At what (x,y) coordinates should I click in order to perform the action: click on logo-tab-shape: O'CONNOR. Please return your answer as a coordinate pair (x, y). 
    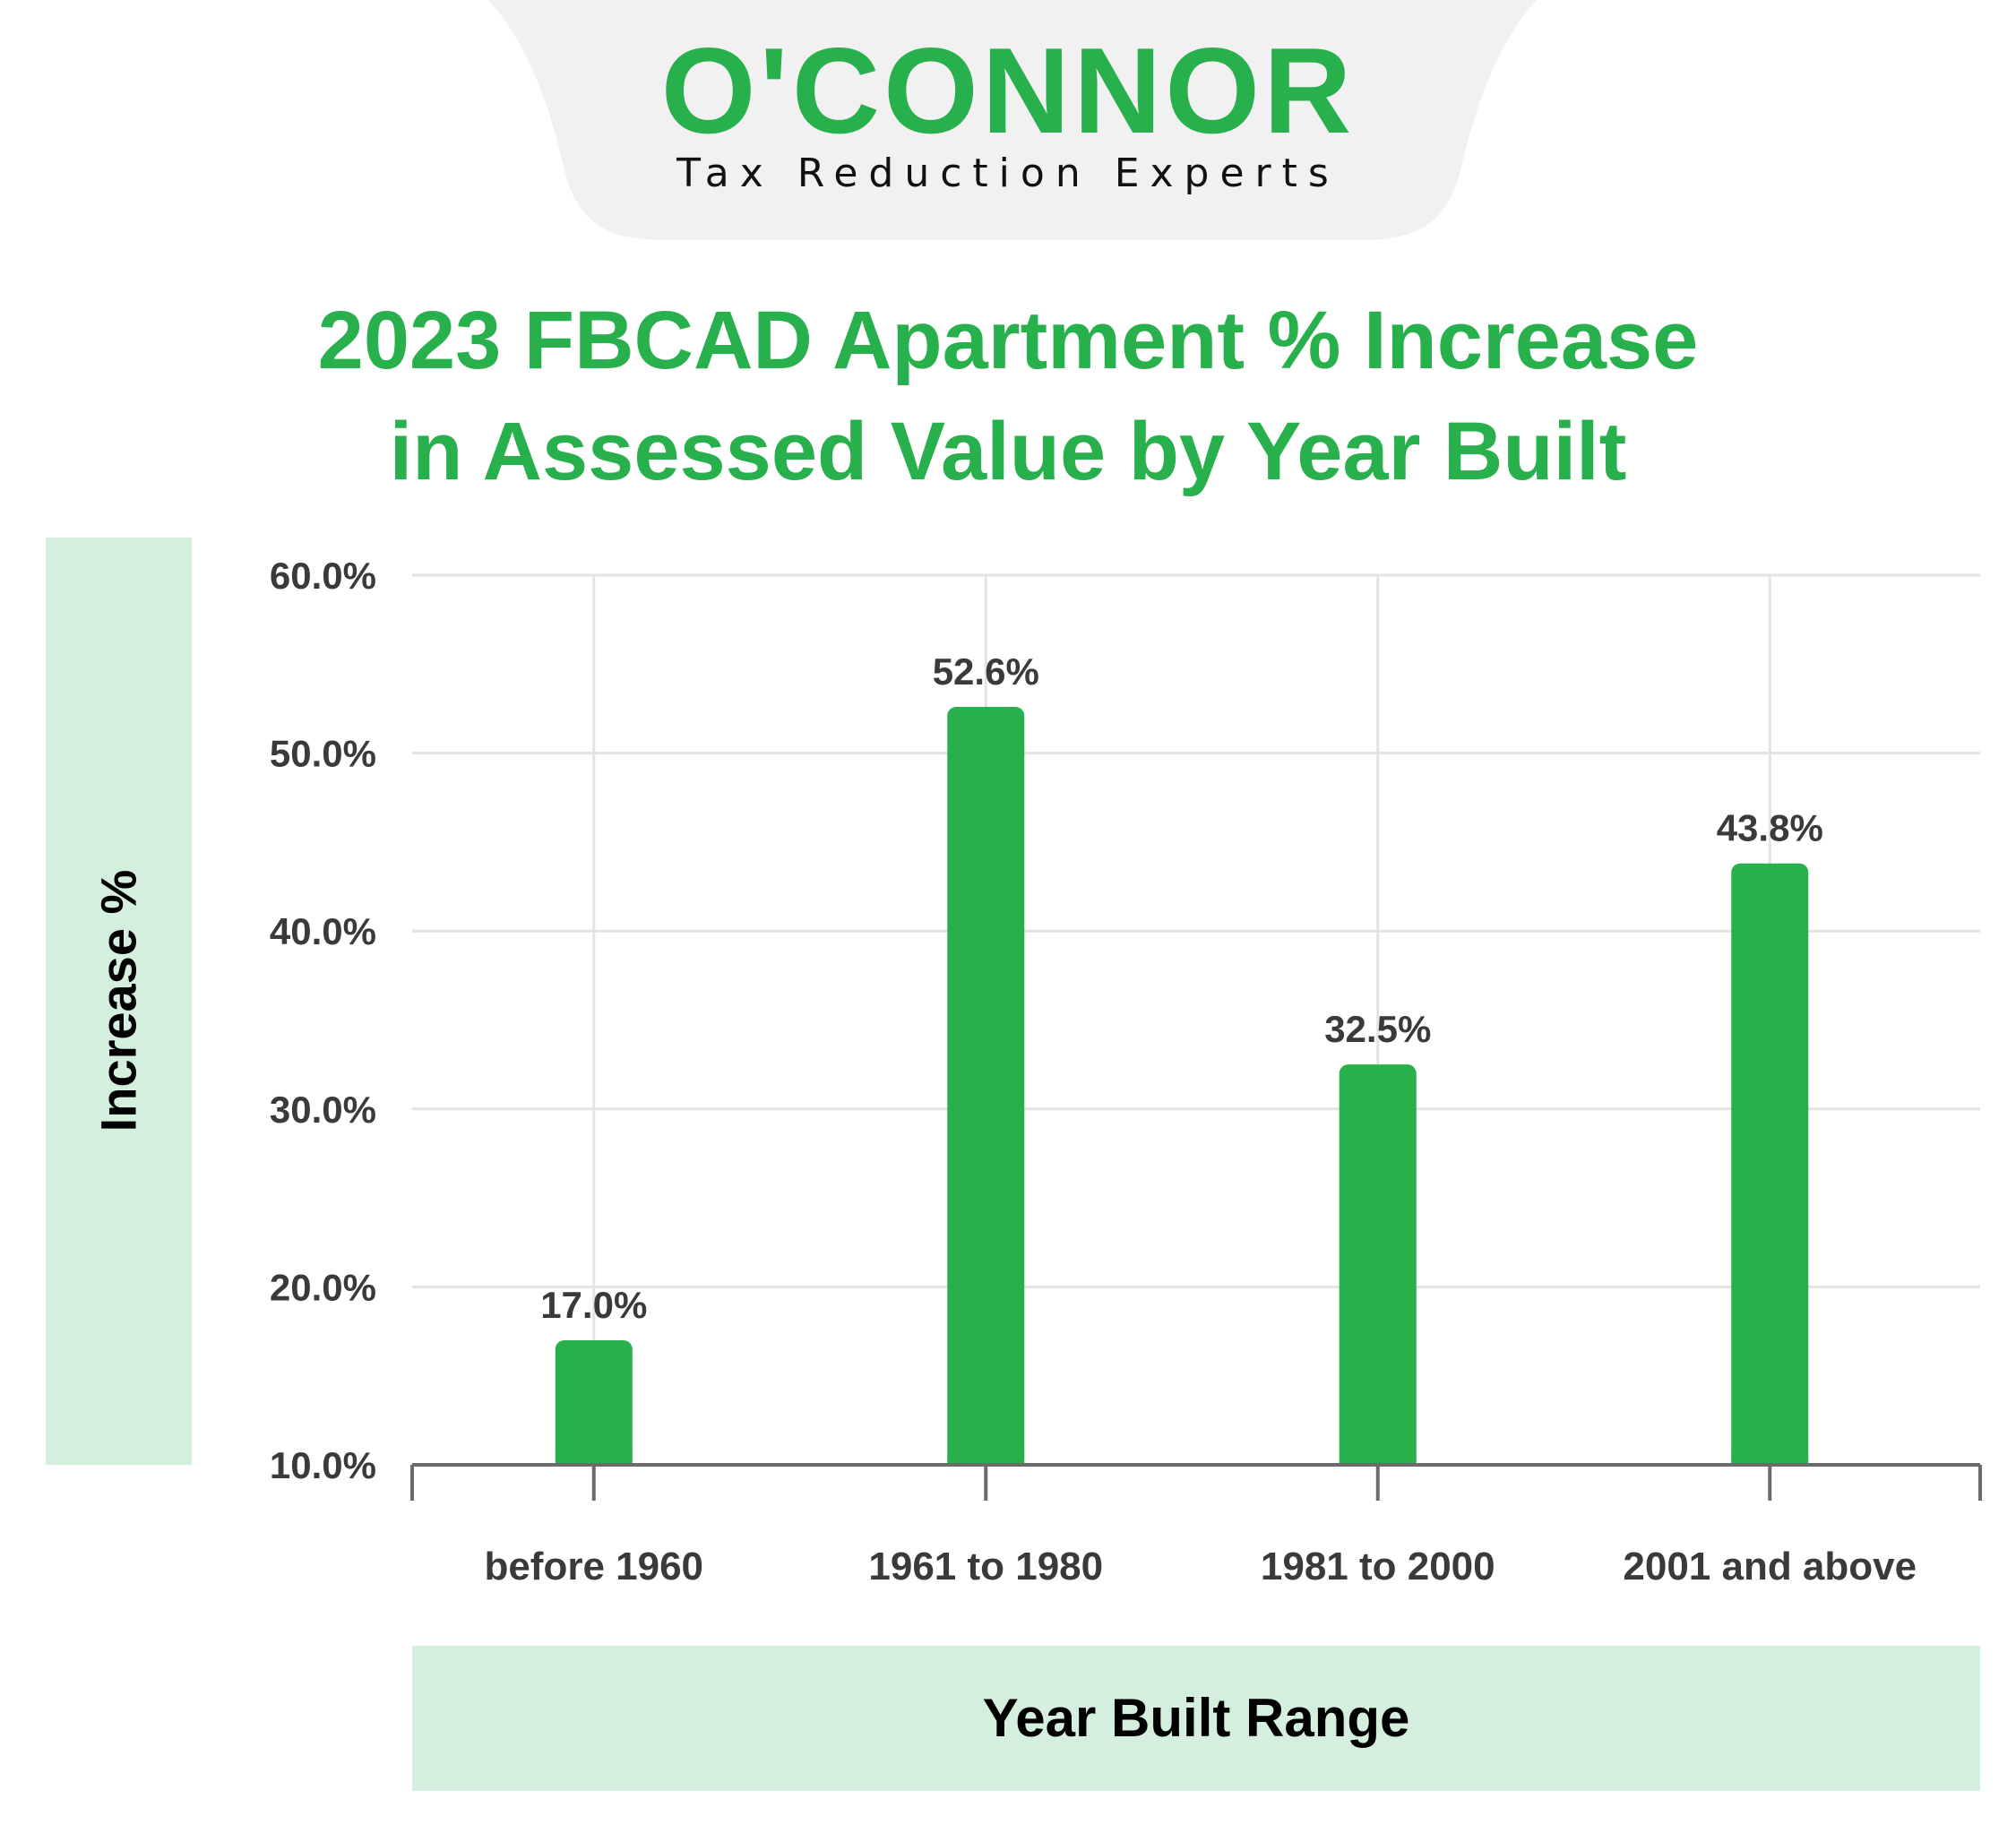
    Looking at the image, I should click on (1013, 120).